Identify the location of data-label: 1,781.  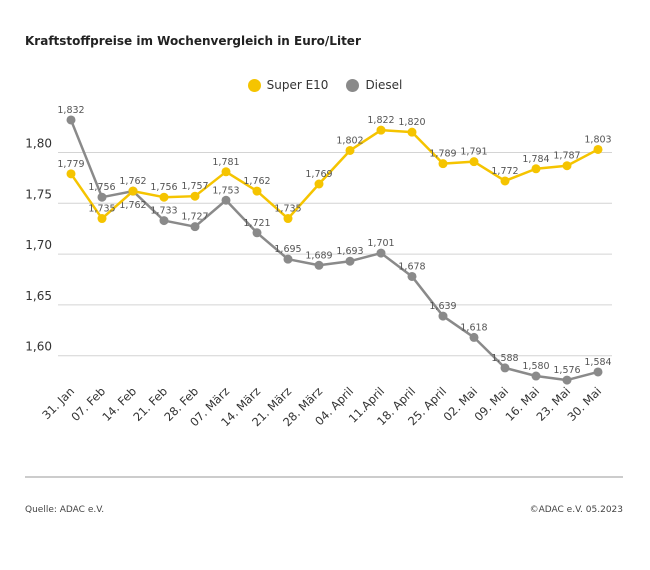
(225, 162).